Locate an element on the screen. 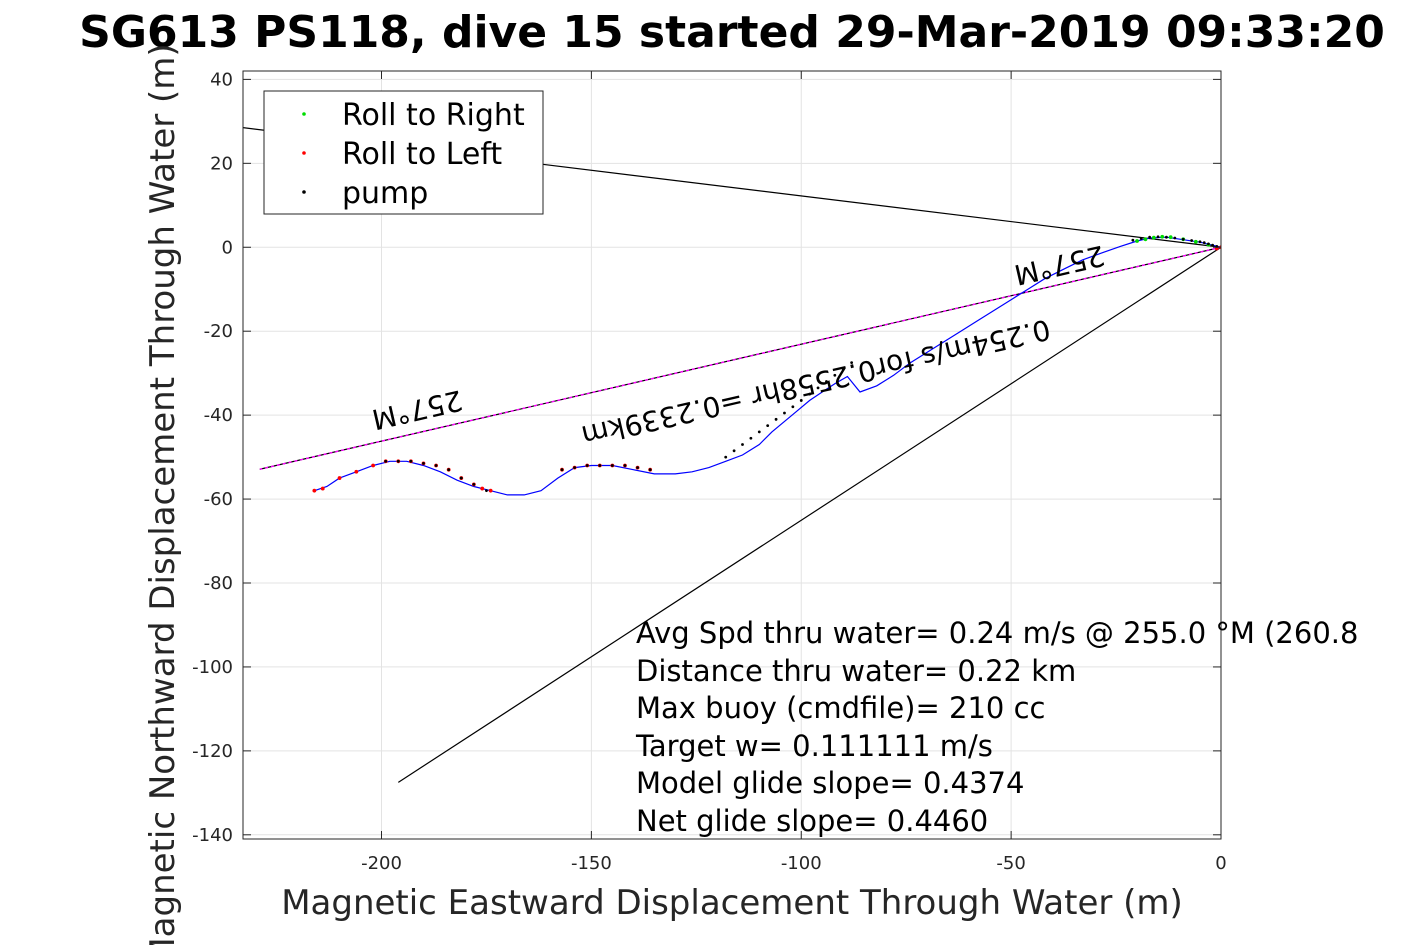 This screenshot has height=945, width=1417. legend-marker-roll-left is located at coordinates (304, 153).